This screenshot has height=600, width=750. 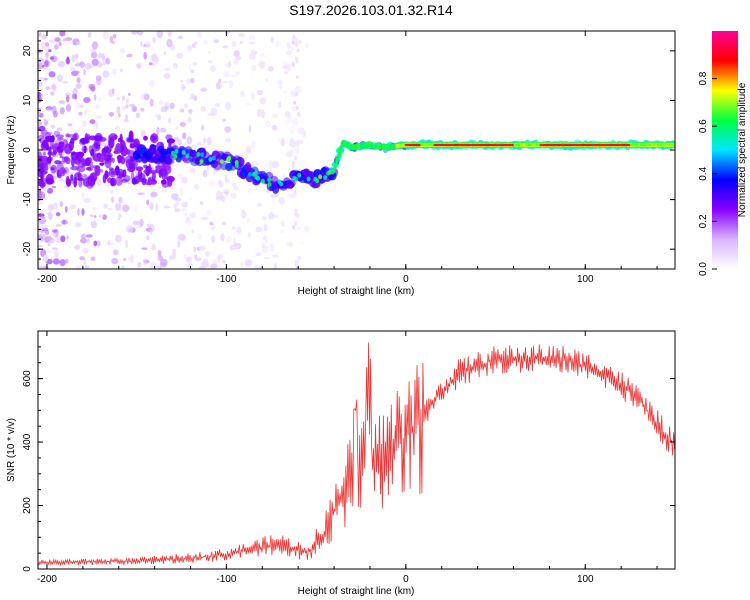 I want to click on spectrogram-x-tick-label: 100, so click(x=585, y=279).